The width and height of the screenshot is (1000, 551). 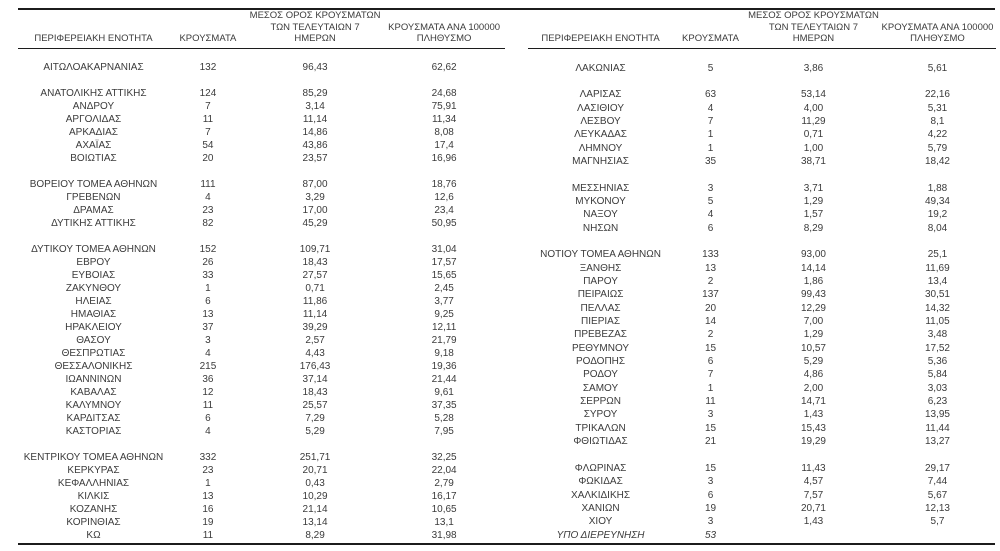 I want to click on avg7-cell: 85,29, so click(x=315, y=93).